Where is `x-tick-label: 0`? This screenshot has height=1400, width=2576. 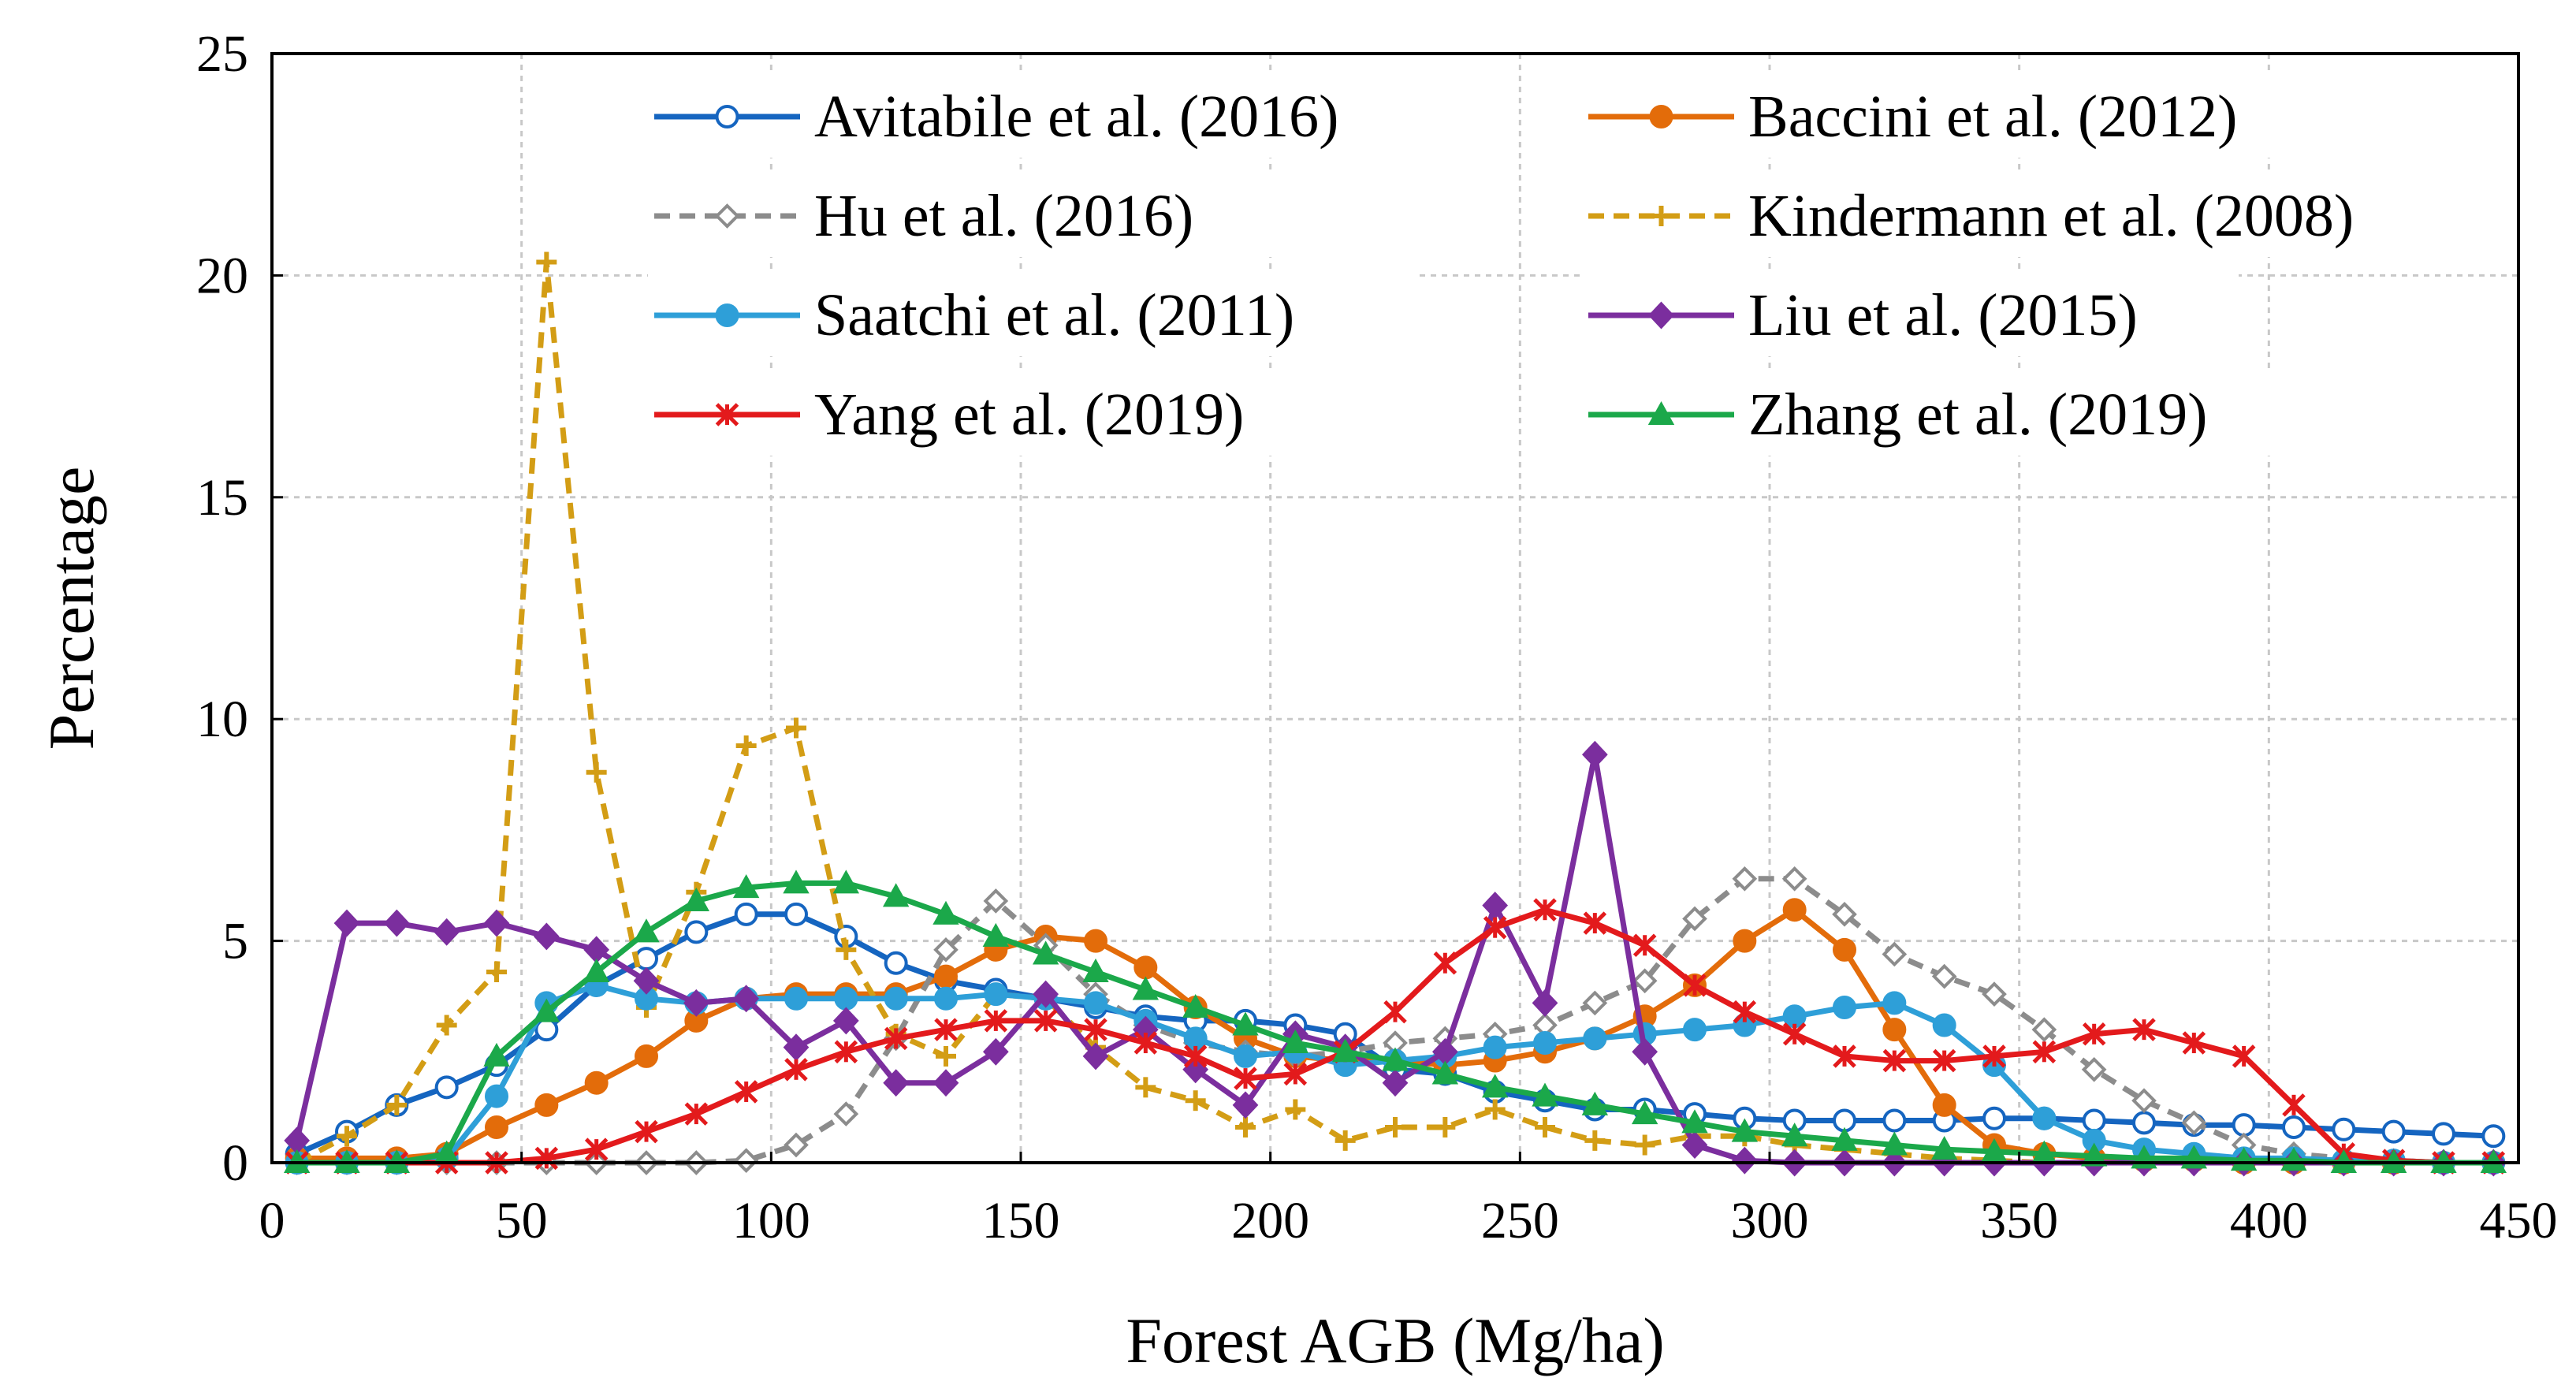
x-tick-label: 0 is located at coordinates (272, 1220).